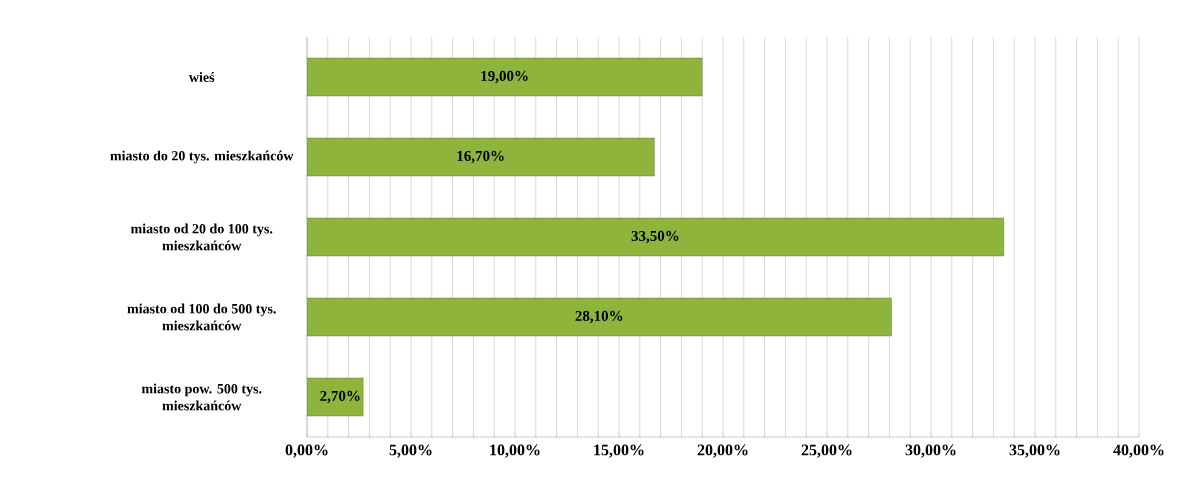  I want to click on y-tick-label: miasto od 100 do 500 tys. mieszkańców, so click(201, 317).